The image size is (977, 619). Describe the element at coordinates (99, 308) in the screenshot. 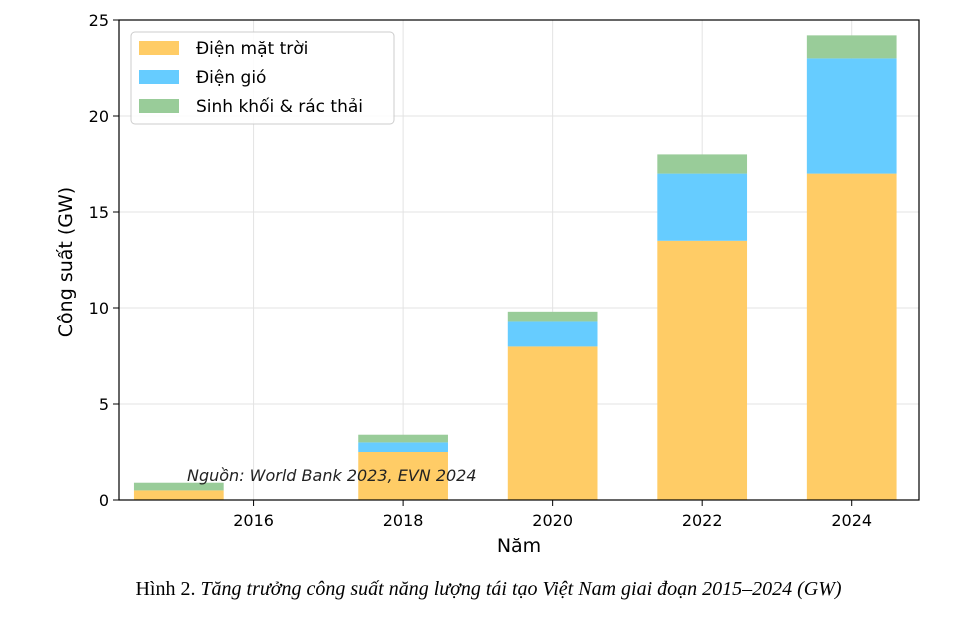

I see `y-tick-label: 10` at that location.